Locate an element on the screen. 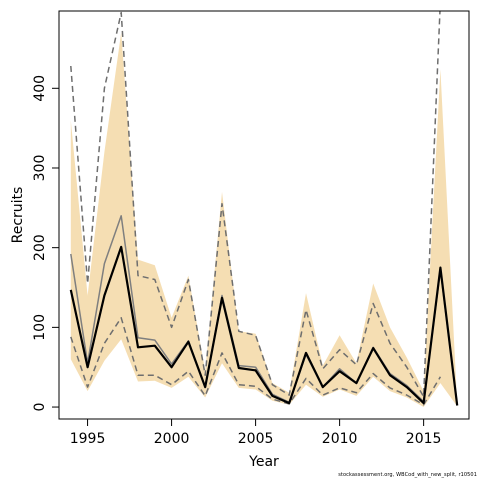 The height and width of the screenshot is (480, 480). x-tick-label: 2005 is located at coordinates (256, 439).